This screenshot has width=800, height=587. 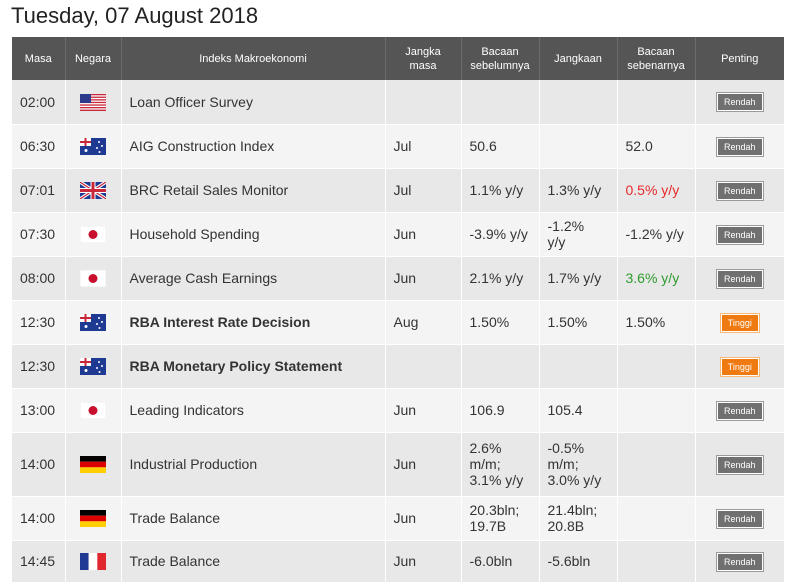 What do you see at coordinates (253, 278) in the screenshot?
I see `cell-indicator: Average Cash Earnings` at bounding box center [253, 278].